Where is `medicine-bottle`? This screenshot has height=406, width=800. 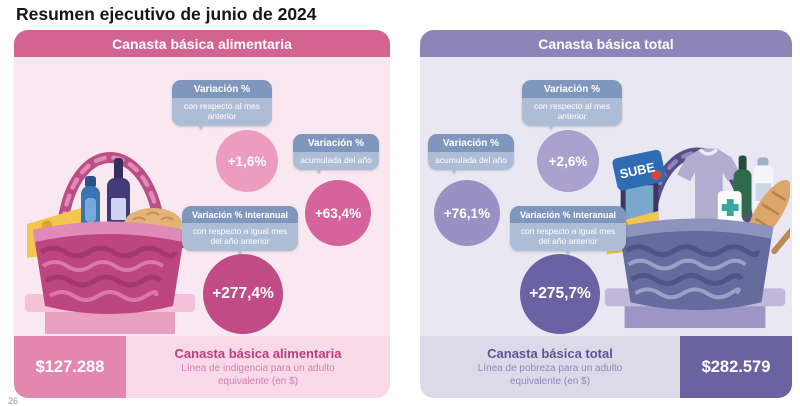 medicine-bottle is located at coordinates (729, 208).